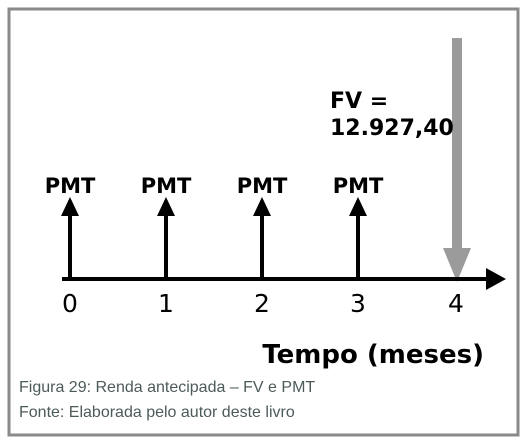 The height and width of the screenshot is (444, 527). Describe the element at coordinates (373, 355) in the screenshot. I see `axis-label: Tempo (meses)` at that location.